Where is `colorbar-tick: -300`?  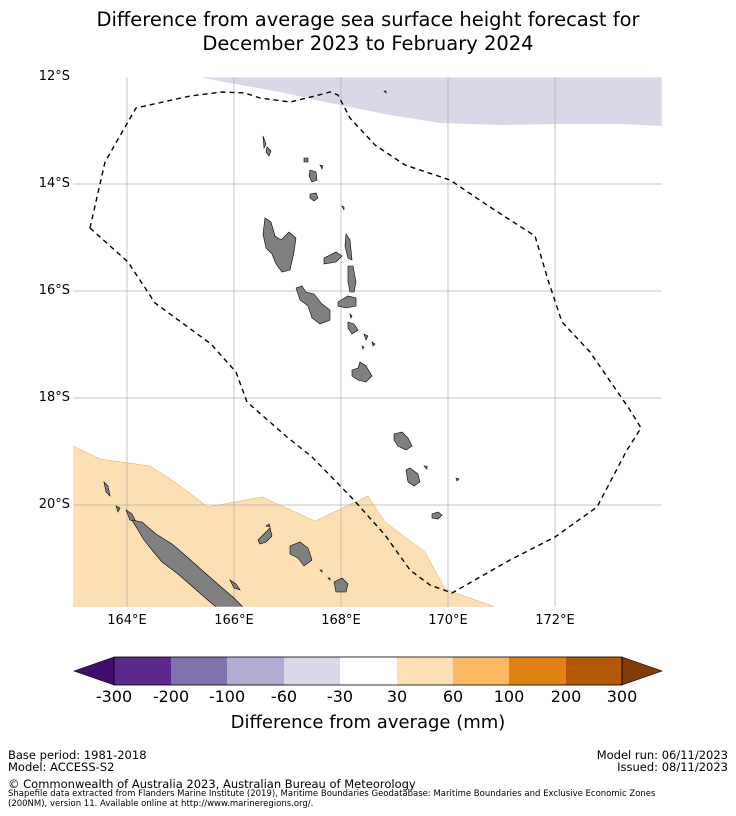
colorbar-tick: -300 is located at coordinates (114, 696).